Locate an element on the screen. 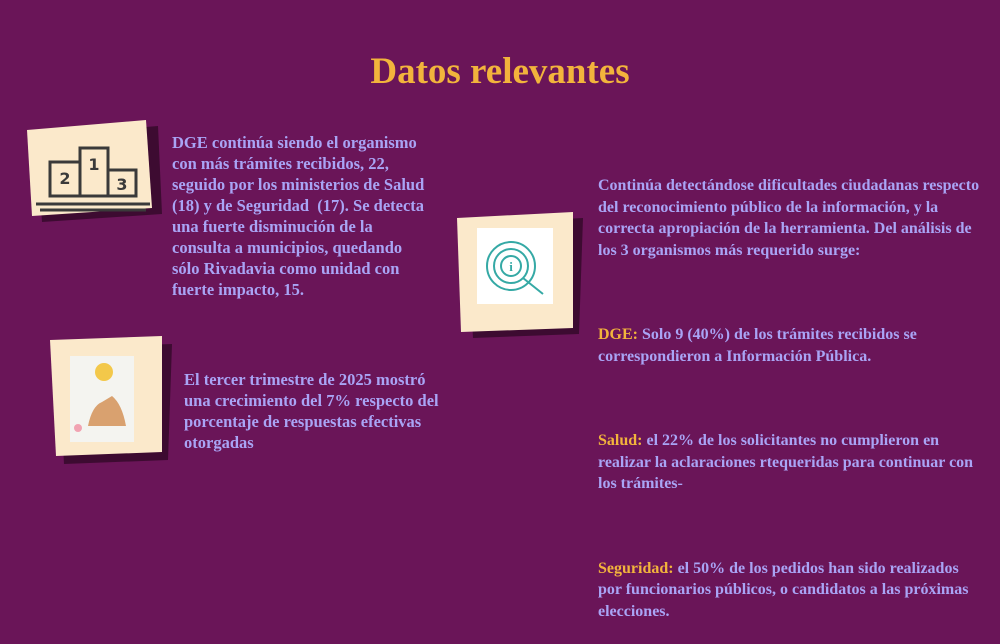  svg-text: 1 is located at coordinates (93, 164).